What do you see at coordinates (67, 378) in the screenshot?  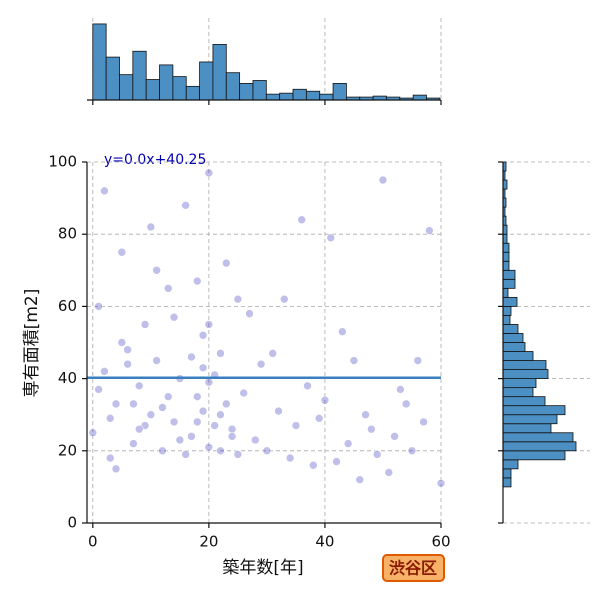 I see `y-tick-label: 40` at bounding box center [67, 378].